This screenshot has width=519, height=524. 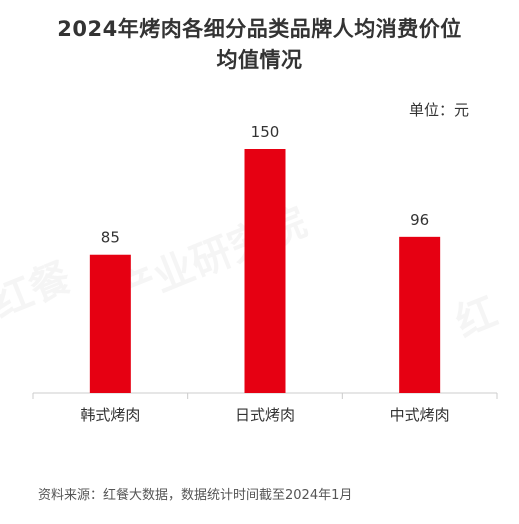 I want to click on x-tick-label: 韩式烤肉, so click(x=110, y=415).